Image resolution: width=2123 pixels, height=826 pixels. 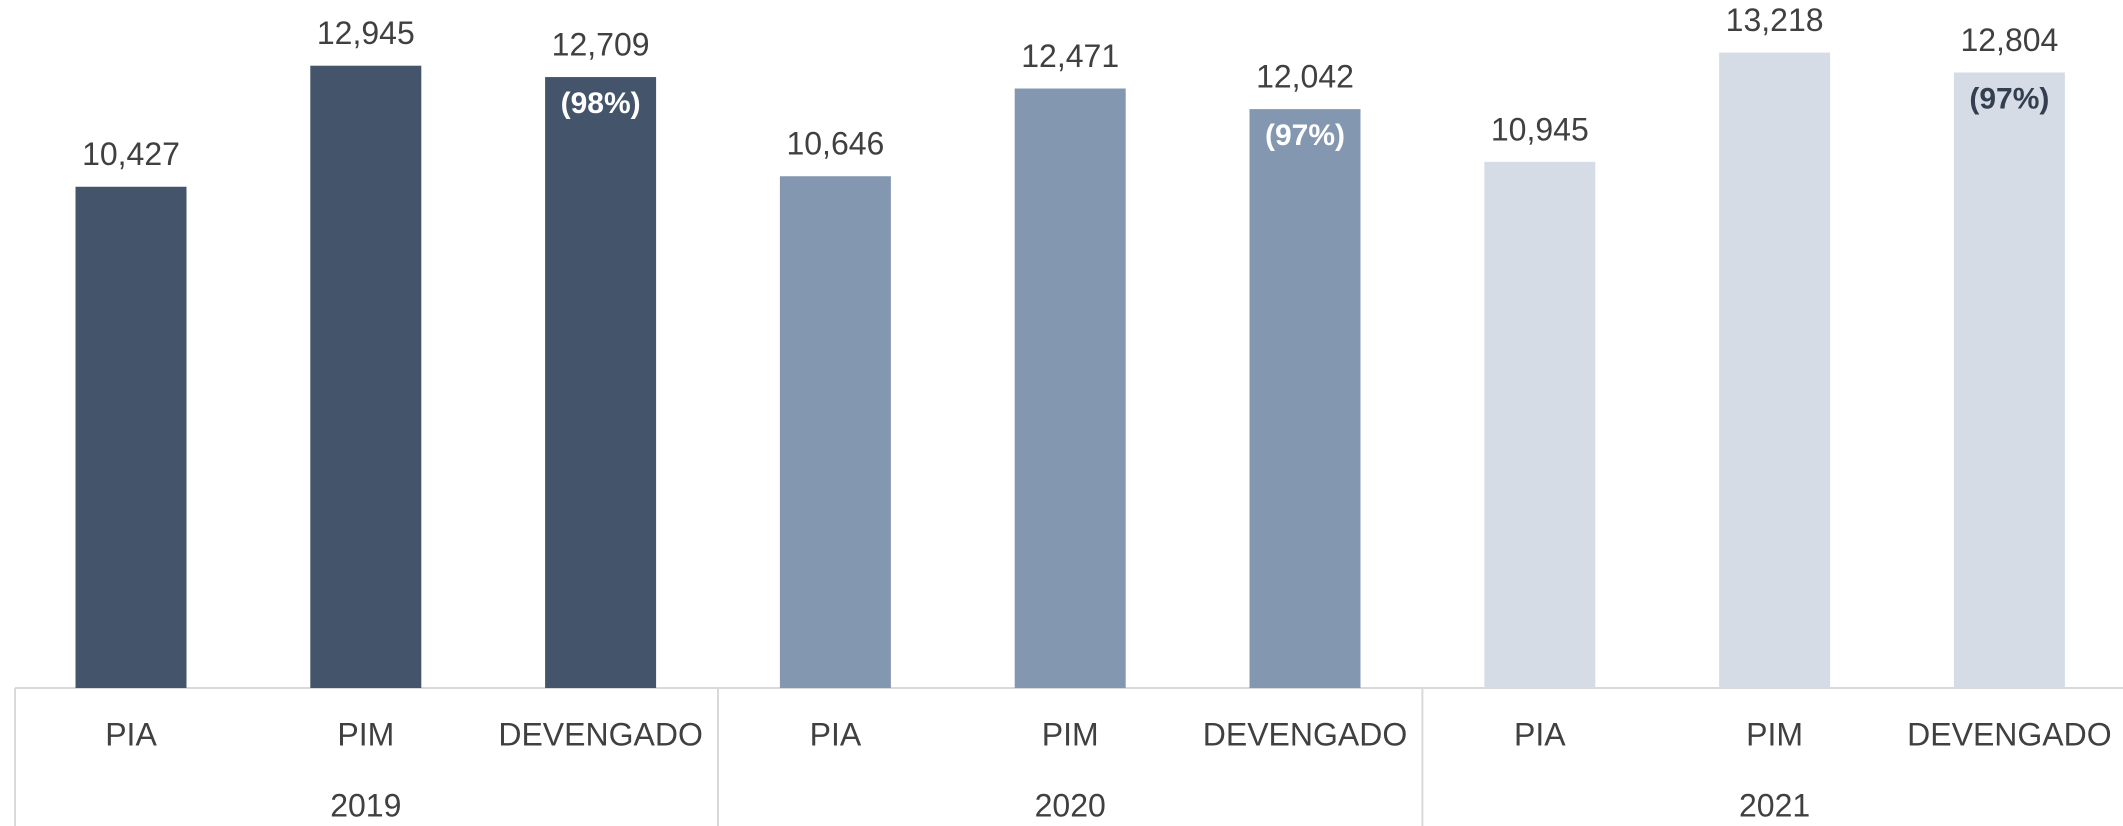 I want to click on value-label: 10,646, so click(x=835, y=144).